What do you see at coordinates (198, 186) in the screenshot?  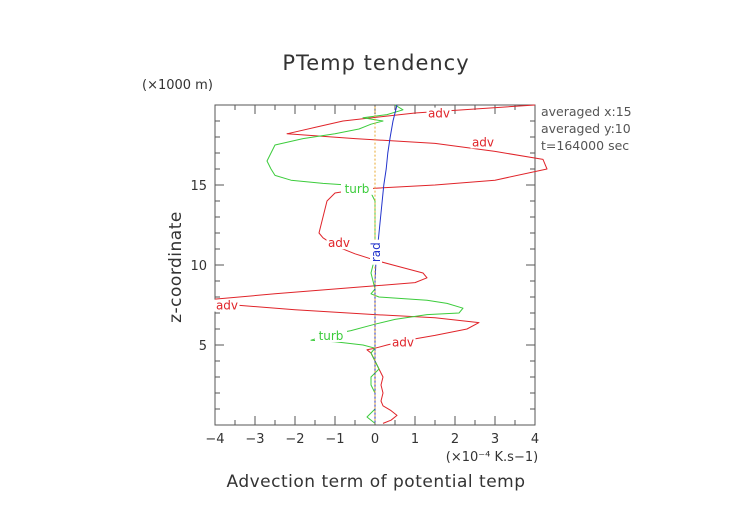 I see `y-tick-label: 15` at bounding box center [198, 186].